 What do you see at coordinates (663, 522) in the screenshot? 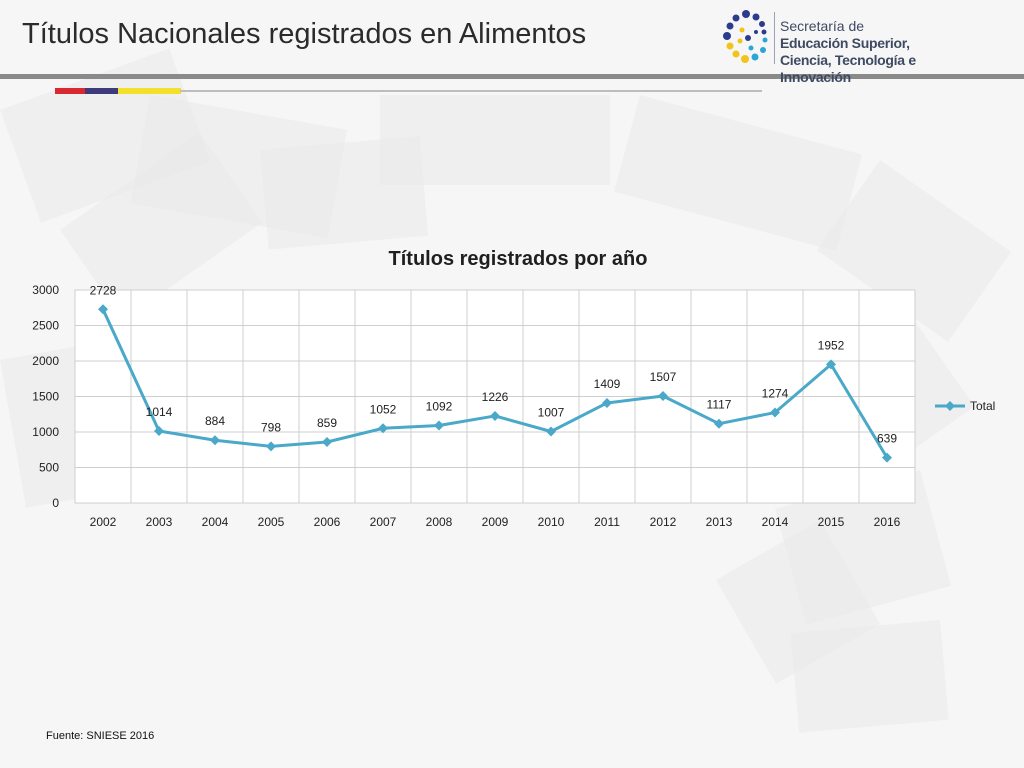
I see `x-tick-label: 2012` at bounding box center [663, 522].